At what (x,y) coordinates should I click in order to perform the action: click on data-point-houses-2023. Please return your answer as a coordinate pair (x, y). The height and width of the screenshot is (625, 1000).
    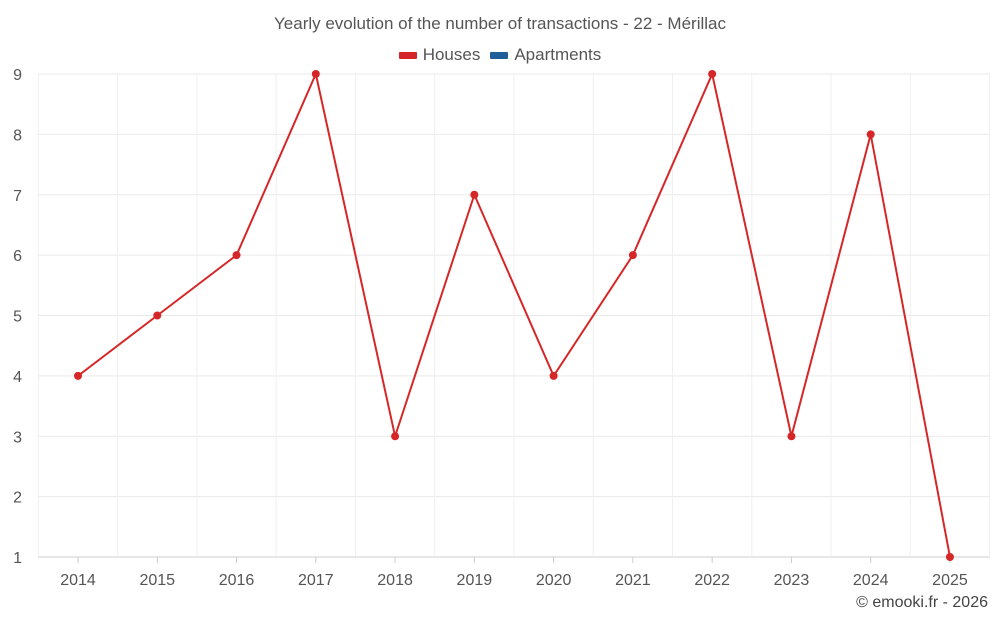
    Looking at the image, I should click on (791, 436).